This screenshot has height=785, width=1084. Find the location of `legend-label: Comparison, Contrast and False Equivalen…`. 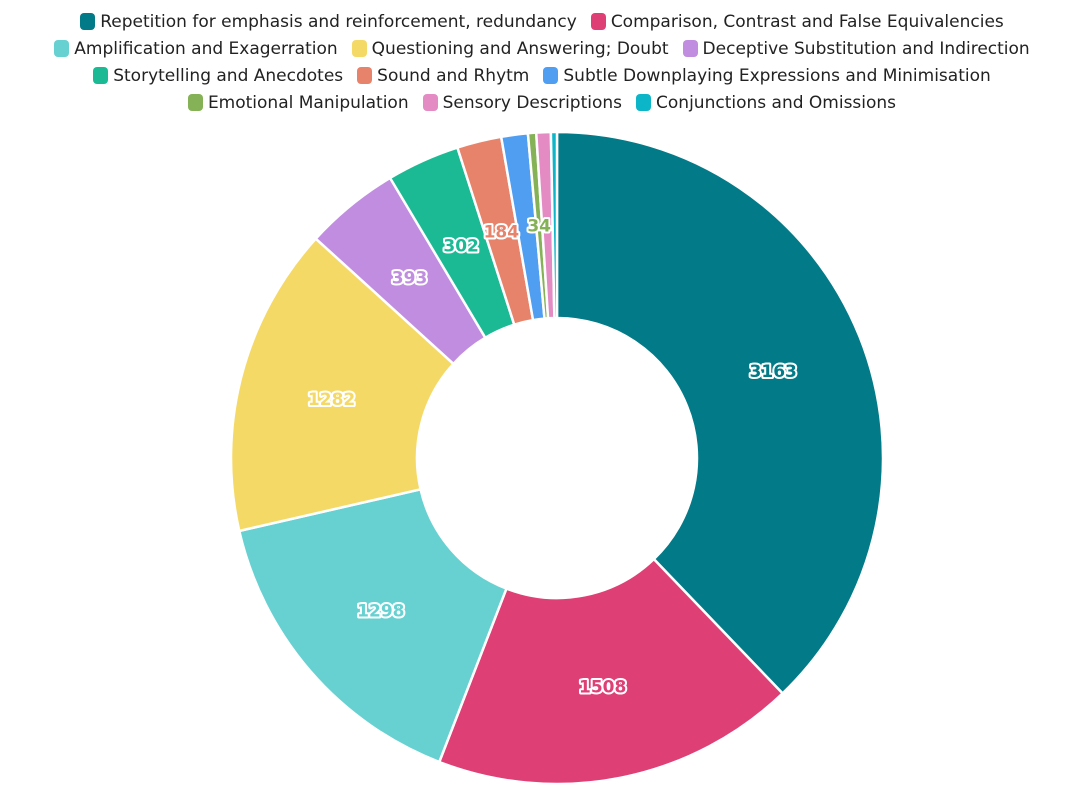

legend-label: Comparison, Contrast and False Equivalen… is located at coordinates (807, 21).